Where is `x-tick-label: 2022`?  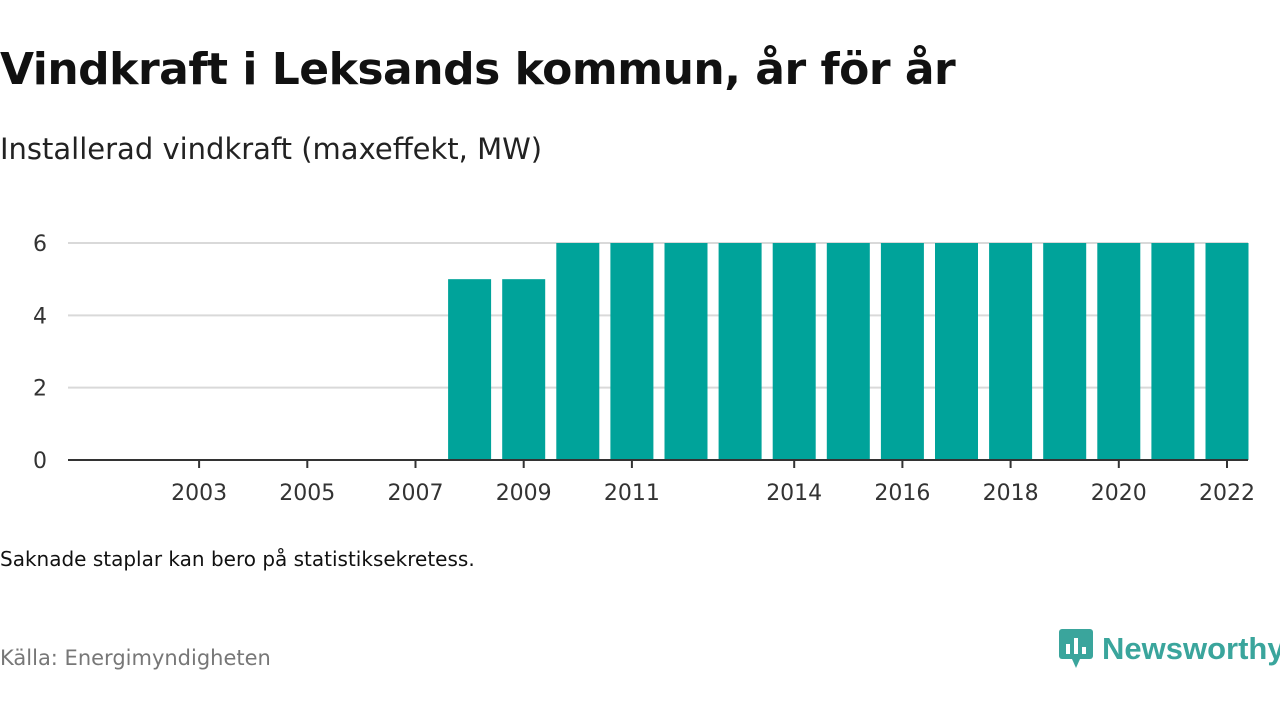 x-tick-label: 2022 is located at coordinates (1227, 493).